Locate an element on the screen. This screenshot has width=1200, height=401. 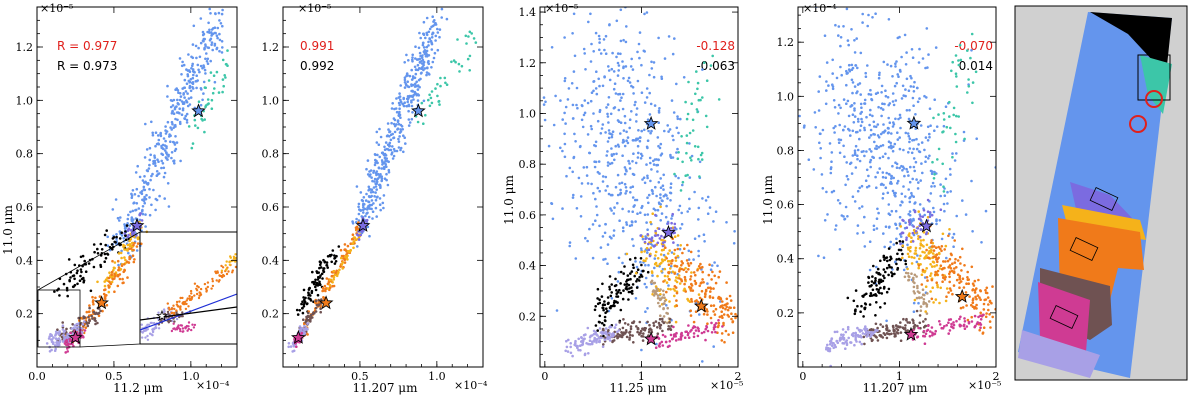
x-axis-label: 11.25 μm is located at coordinates (638, 388).